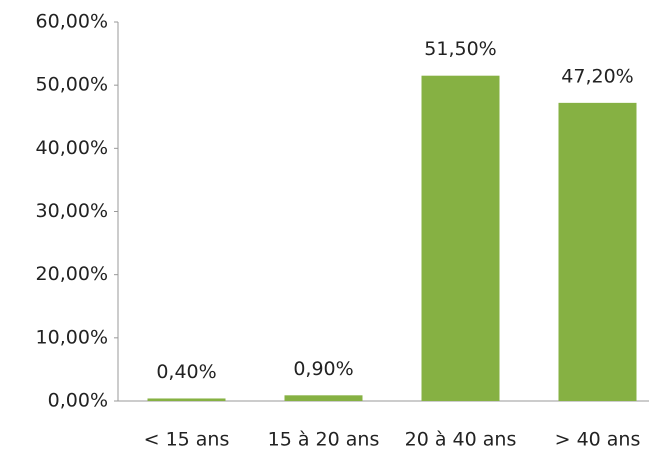 Image resolution: width=649 pixels, height=454 pixels. I want to click on y-tick-label: 30,00%, so click(72, 211).